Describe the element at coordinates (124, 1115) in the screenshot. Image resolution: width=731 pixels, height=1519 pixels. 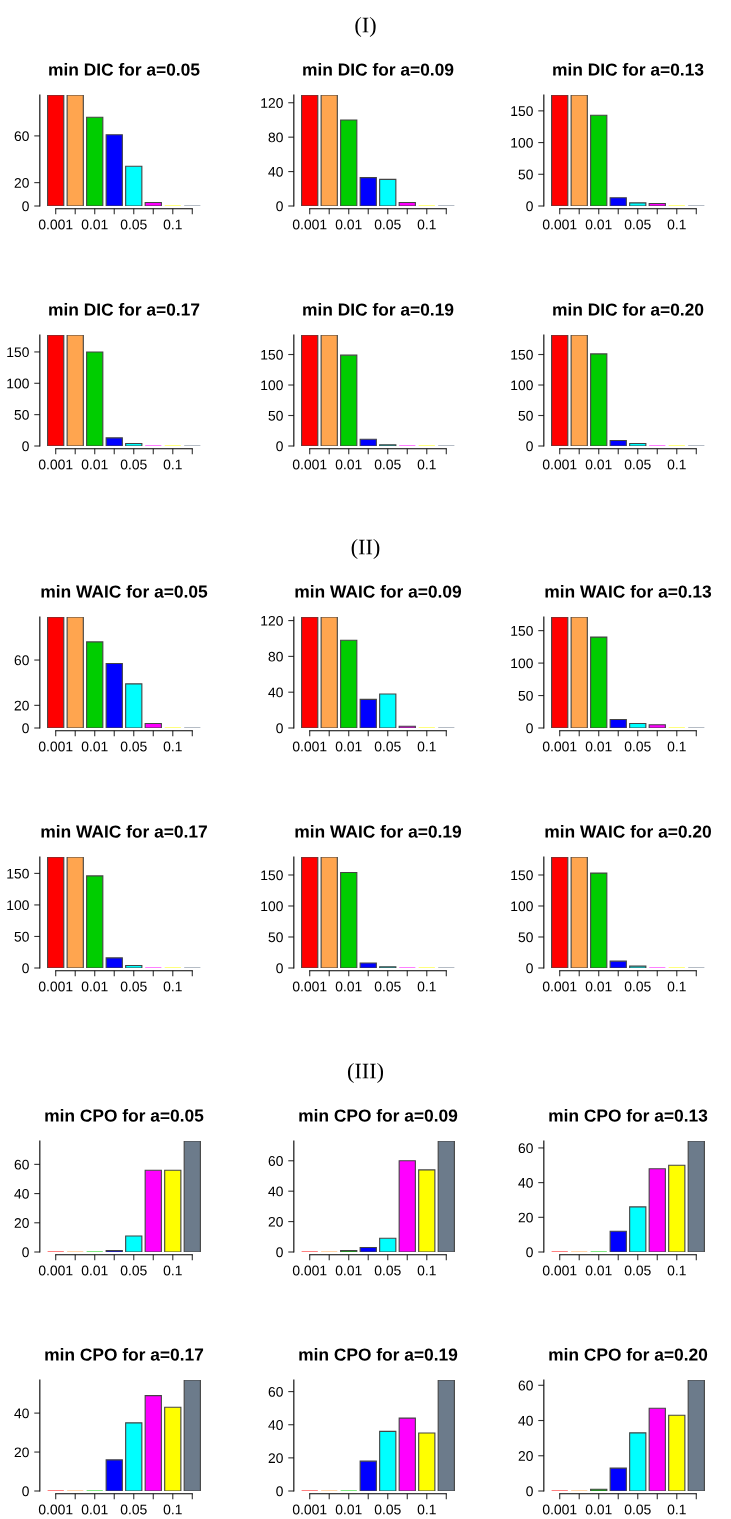
I see `chart-title: min CPO for a=0.05` at that location.